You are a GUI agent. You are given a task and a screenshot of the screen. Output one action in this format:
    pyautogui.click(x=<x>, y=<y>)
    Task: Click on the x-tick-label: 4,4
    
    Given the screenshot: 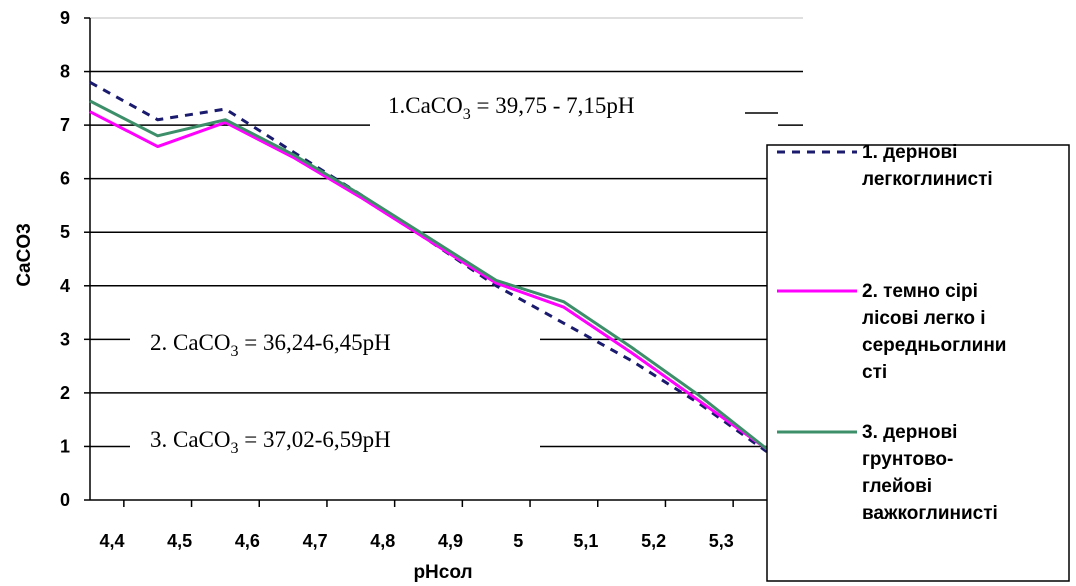 What is the action you would take?
    pyautogui.click(x=111, y=541)
    